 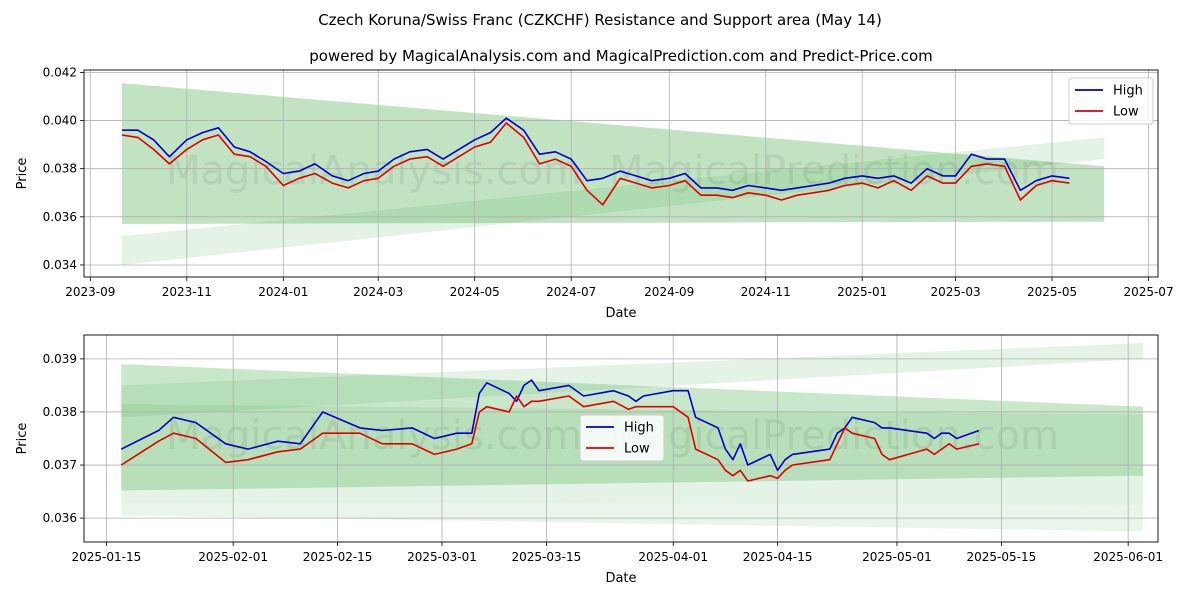 I want to click on x-tick-label: 2025-01-15, so click(x=107, y=557).